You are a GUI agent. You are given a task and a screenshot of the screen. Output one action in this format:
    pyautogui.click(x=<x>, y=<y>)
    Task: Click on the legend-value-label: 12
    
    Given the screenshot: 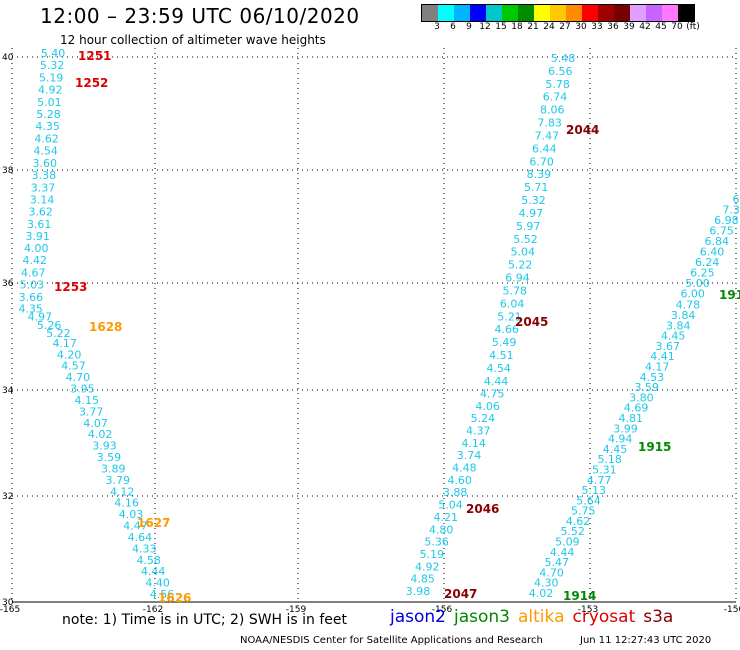 What is the action you would take?
    pyautogui.click(x=485, y=27)
    